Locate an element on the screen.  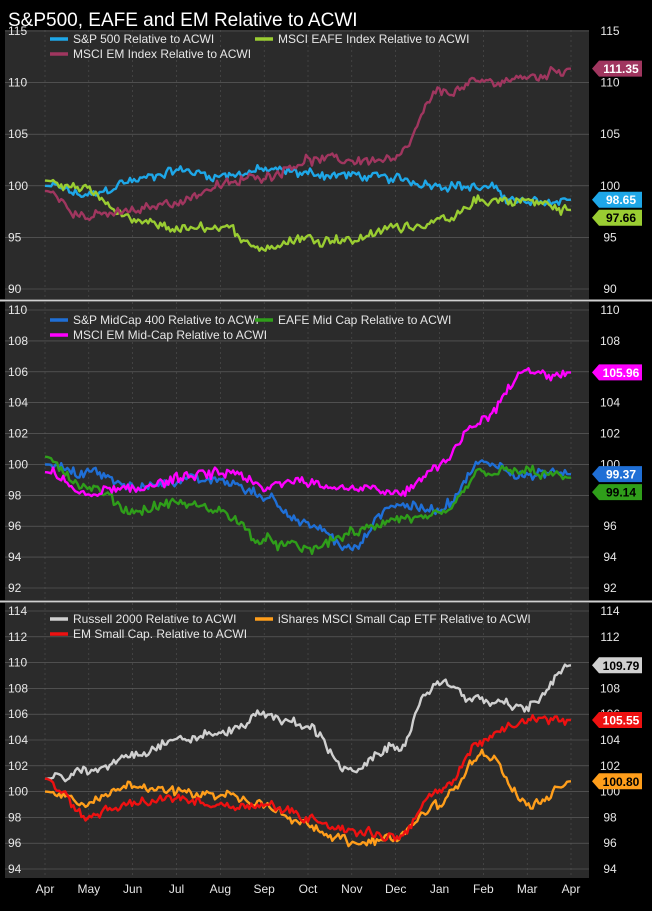
y-tick-label-left: 92 is located at coordinates (15, 588).